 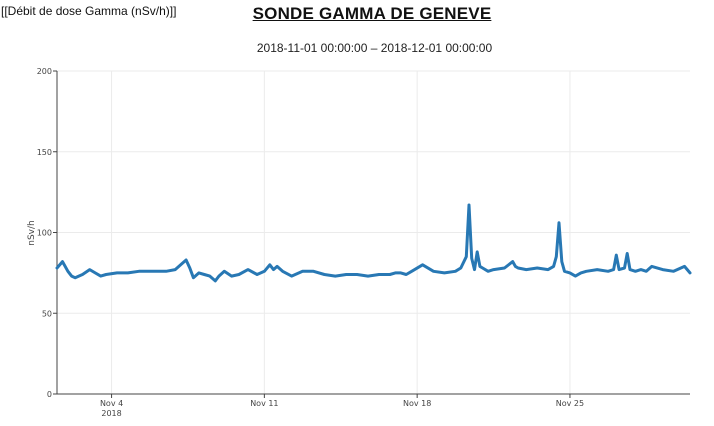 I want to click on x-tick-label: Nov 18, so click(x=417, y=403).